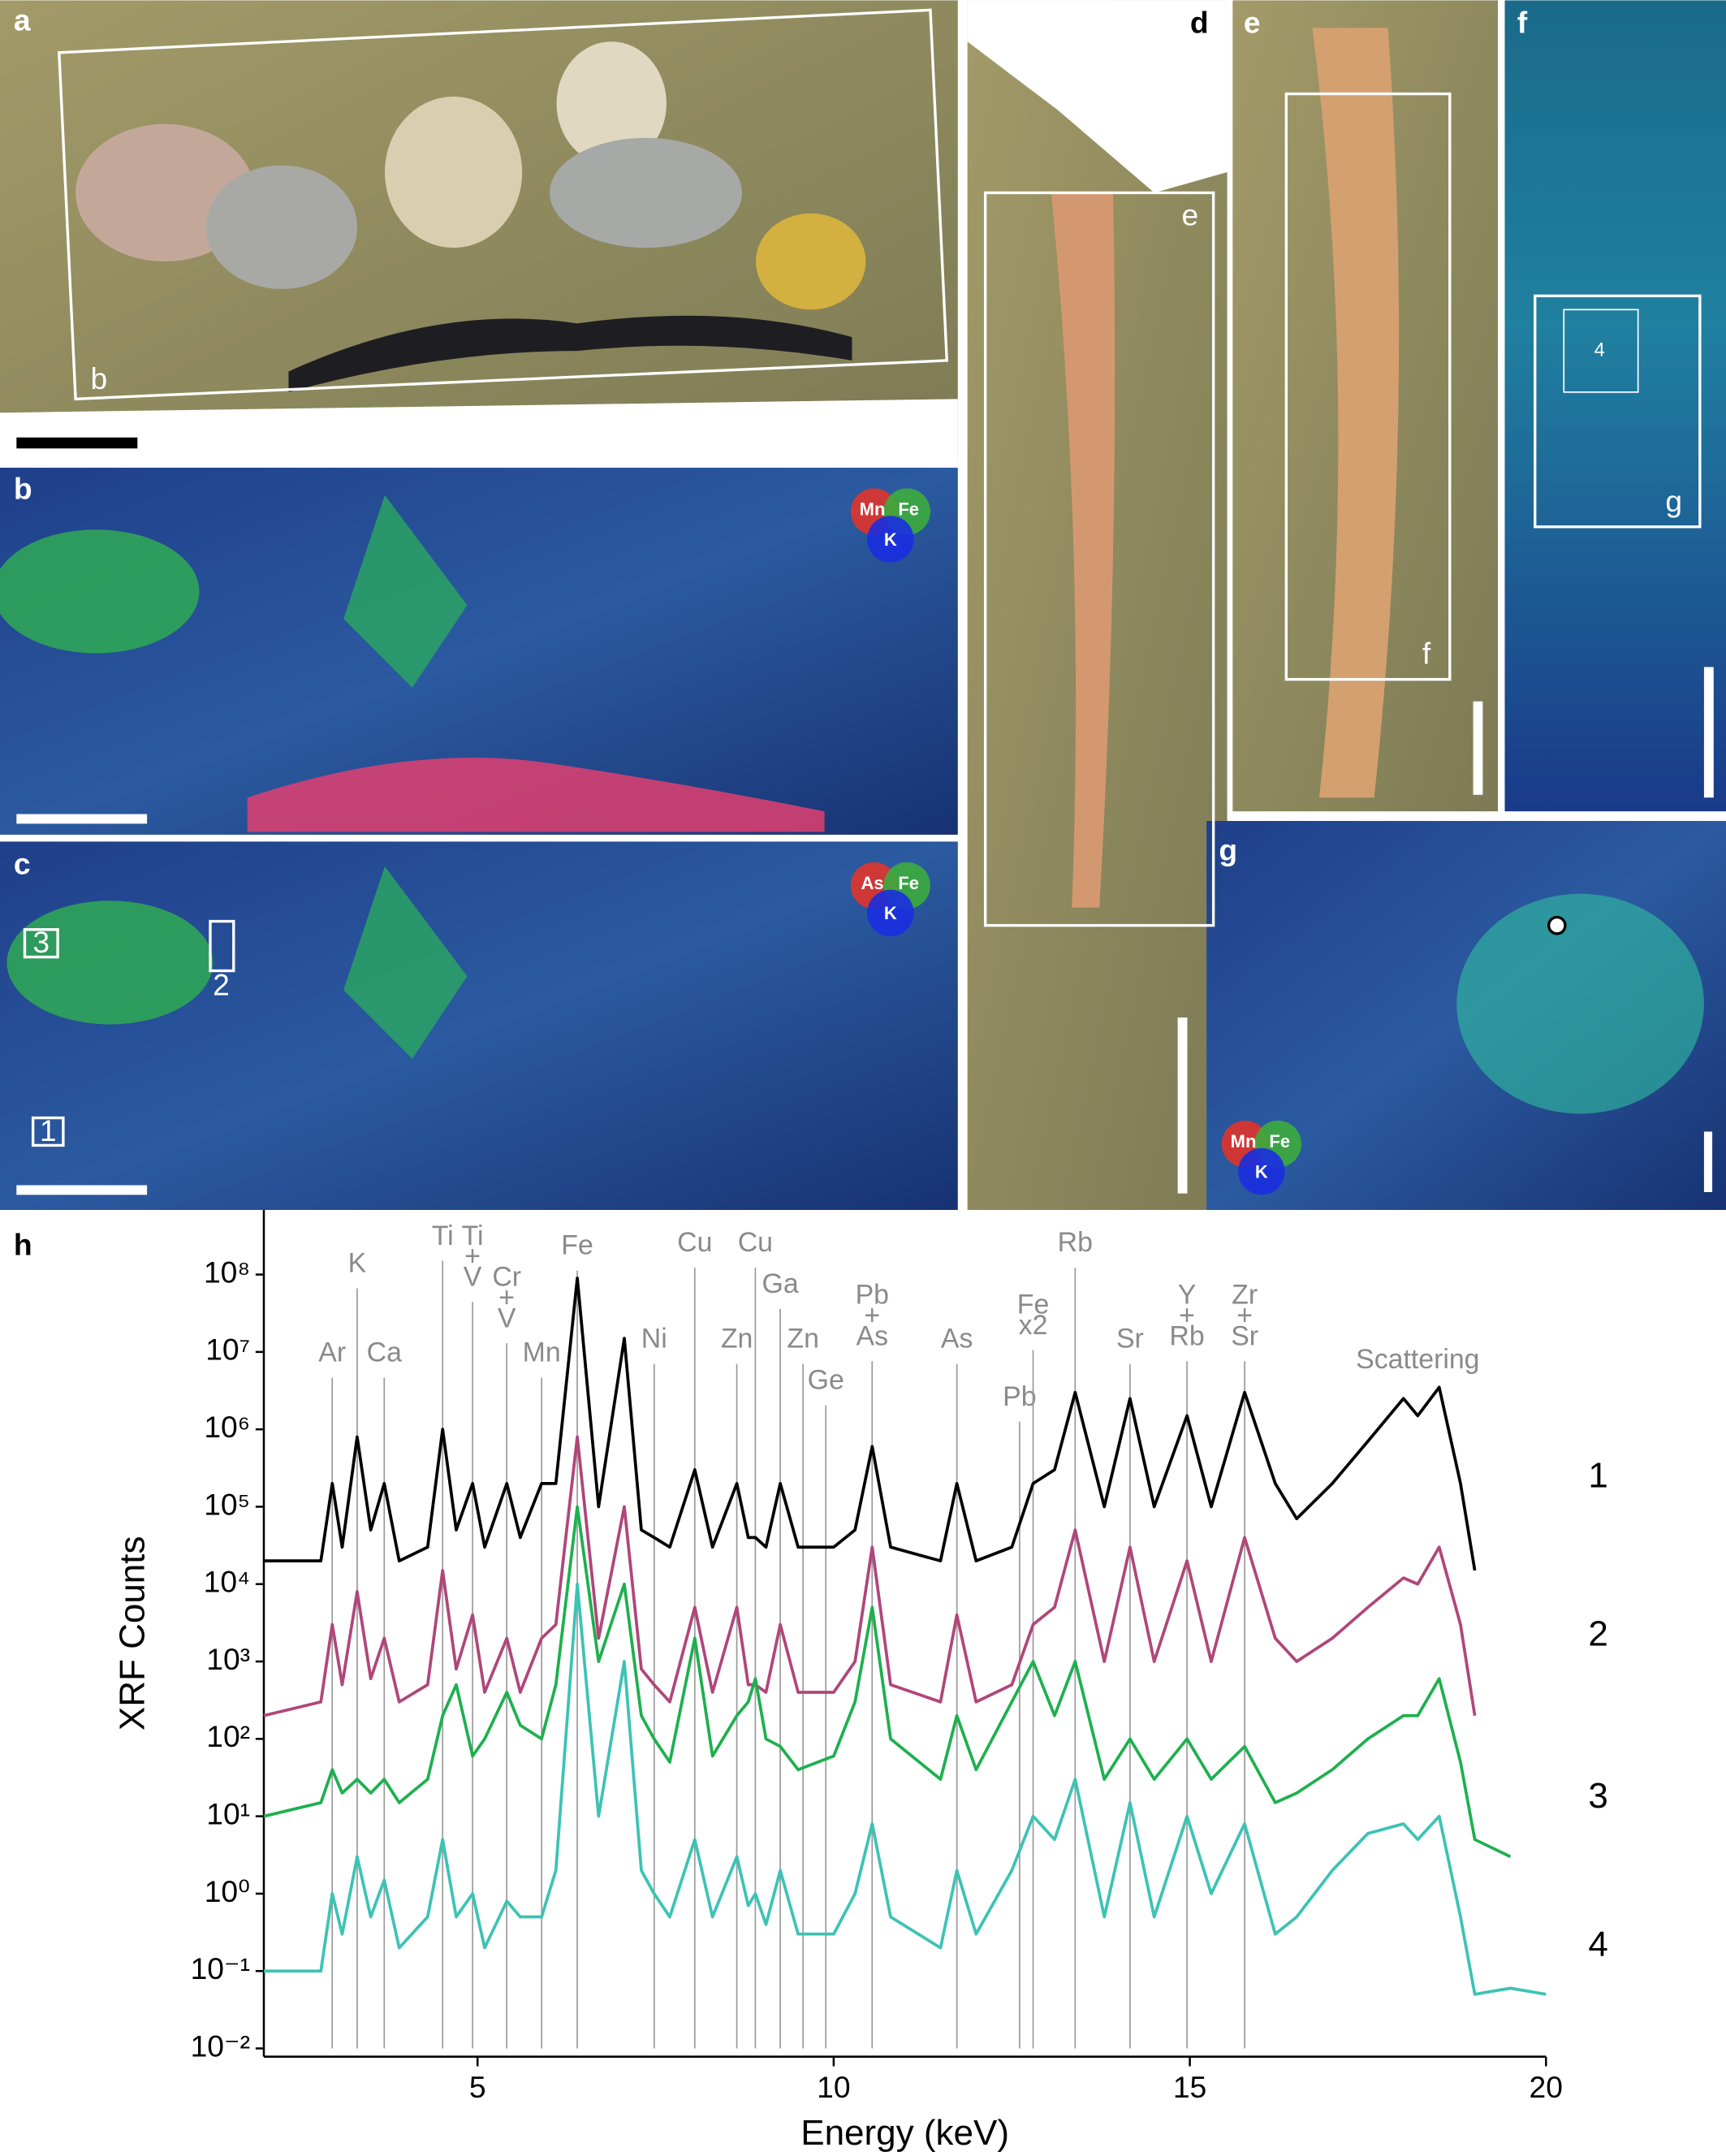 The height and width of the screenshot is (2156, 1726). What do you see at coordinates (826, 1380) in the screenshot?
I see `peak-label: Ge` at bounding box center [826, 1380].